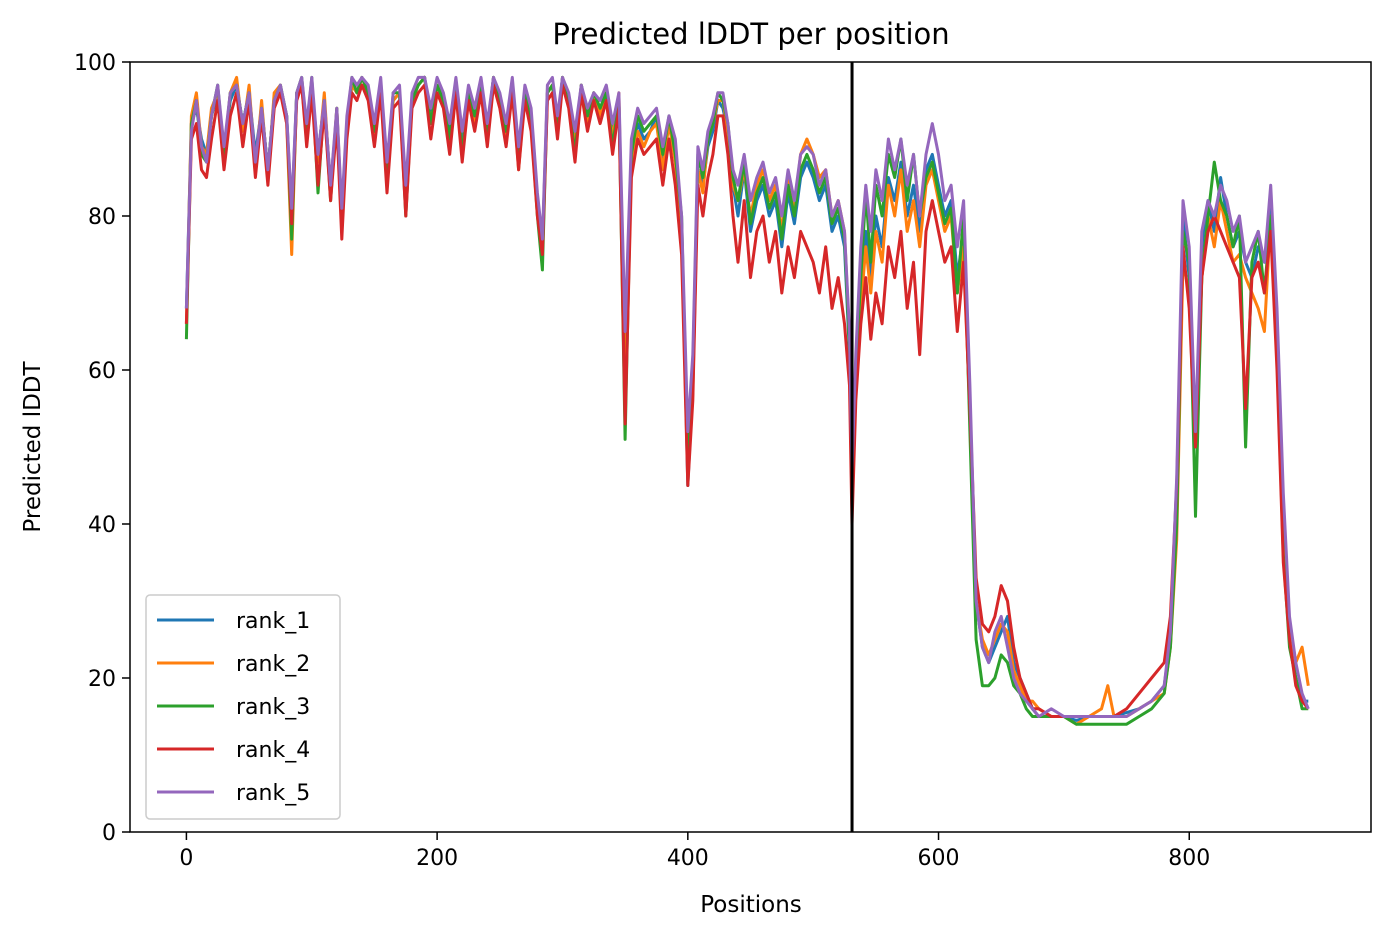 This screenshot has width=1391, height=939. What do you see at coordinates (750, 34) in the screenshot?
I see `chart-title: Predicted lDDT per position` at bounding box center [750, 34].